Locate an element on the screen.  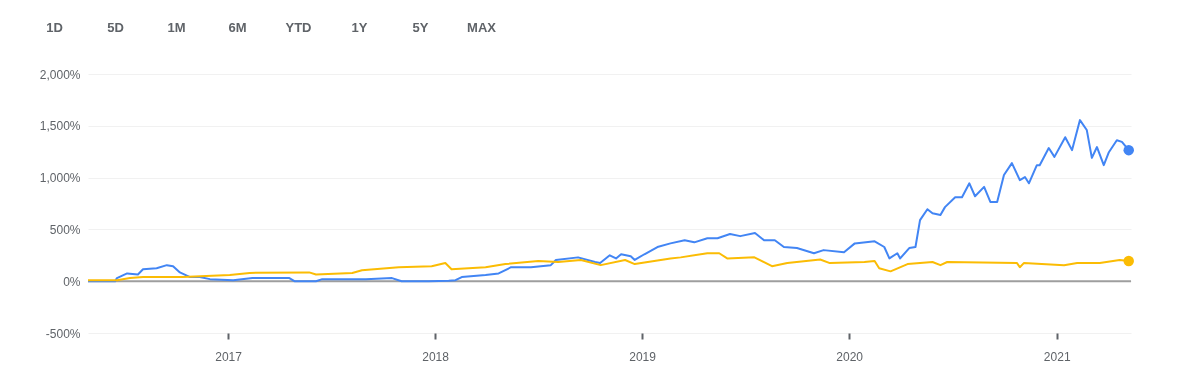
x-tick-label: 2017 is located at coordinates (229, 356).